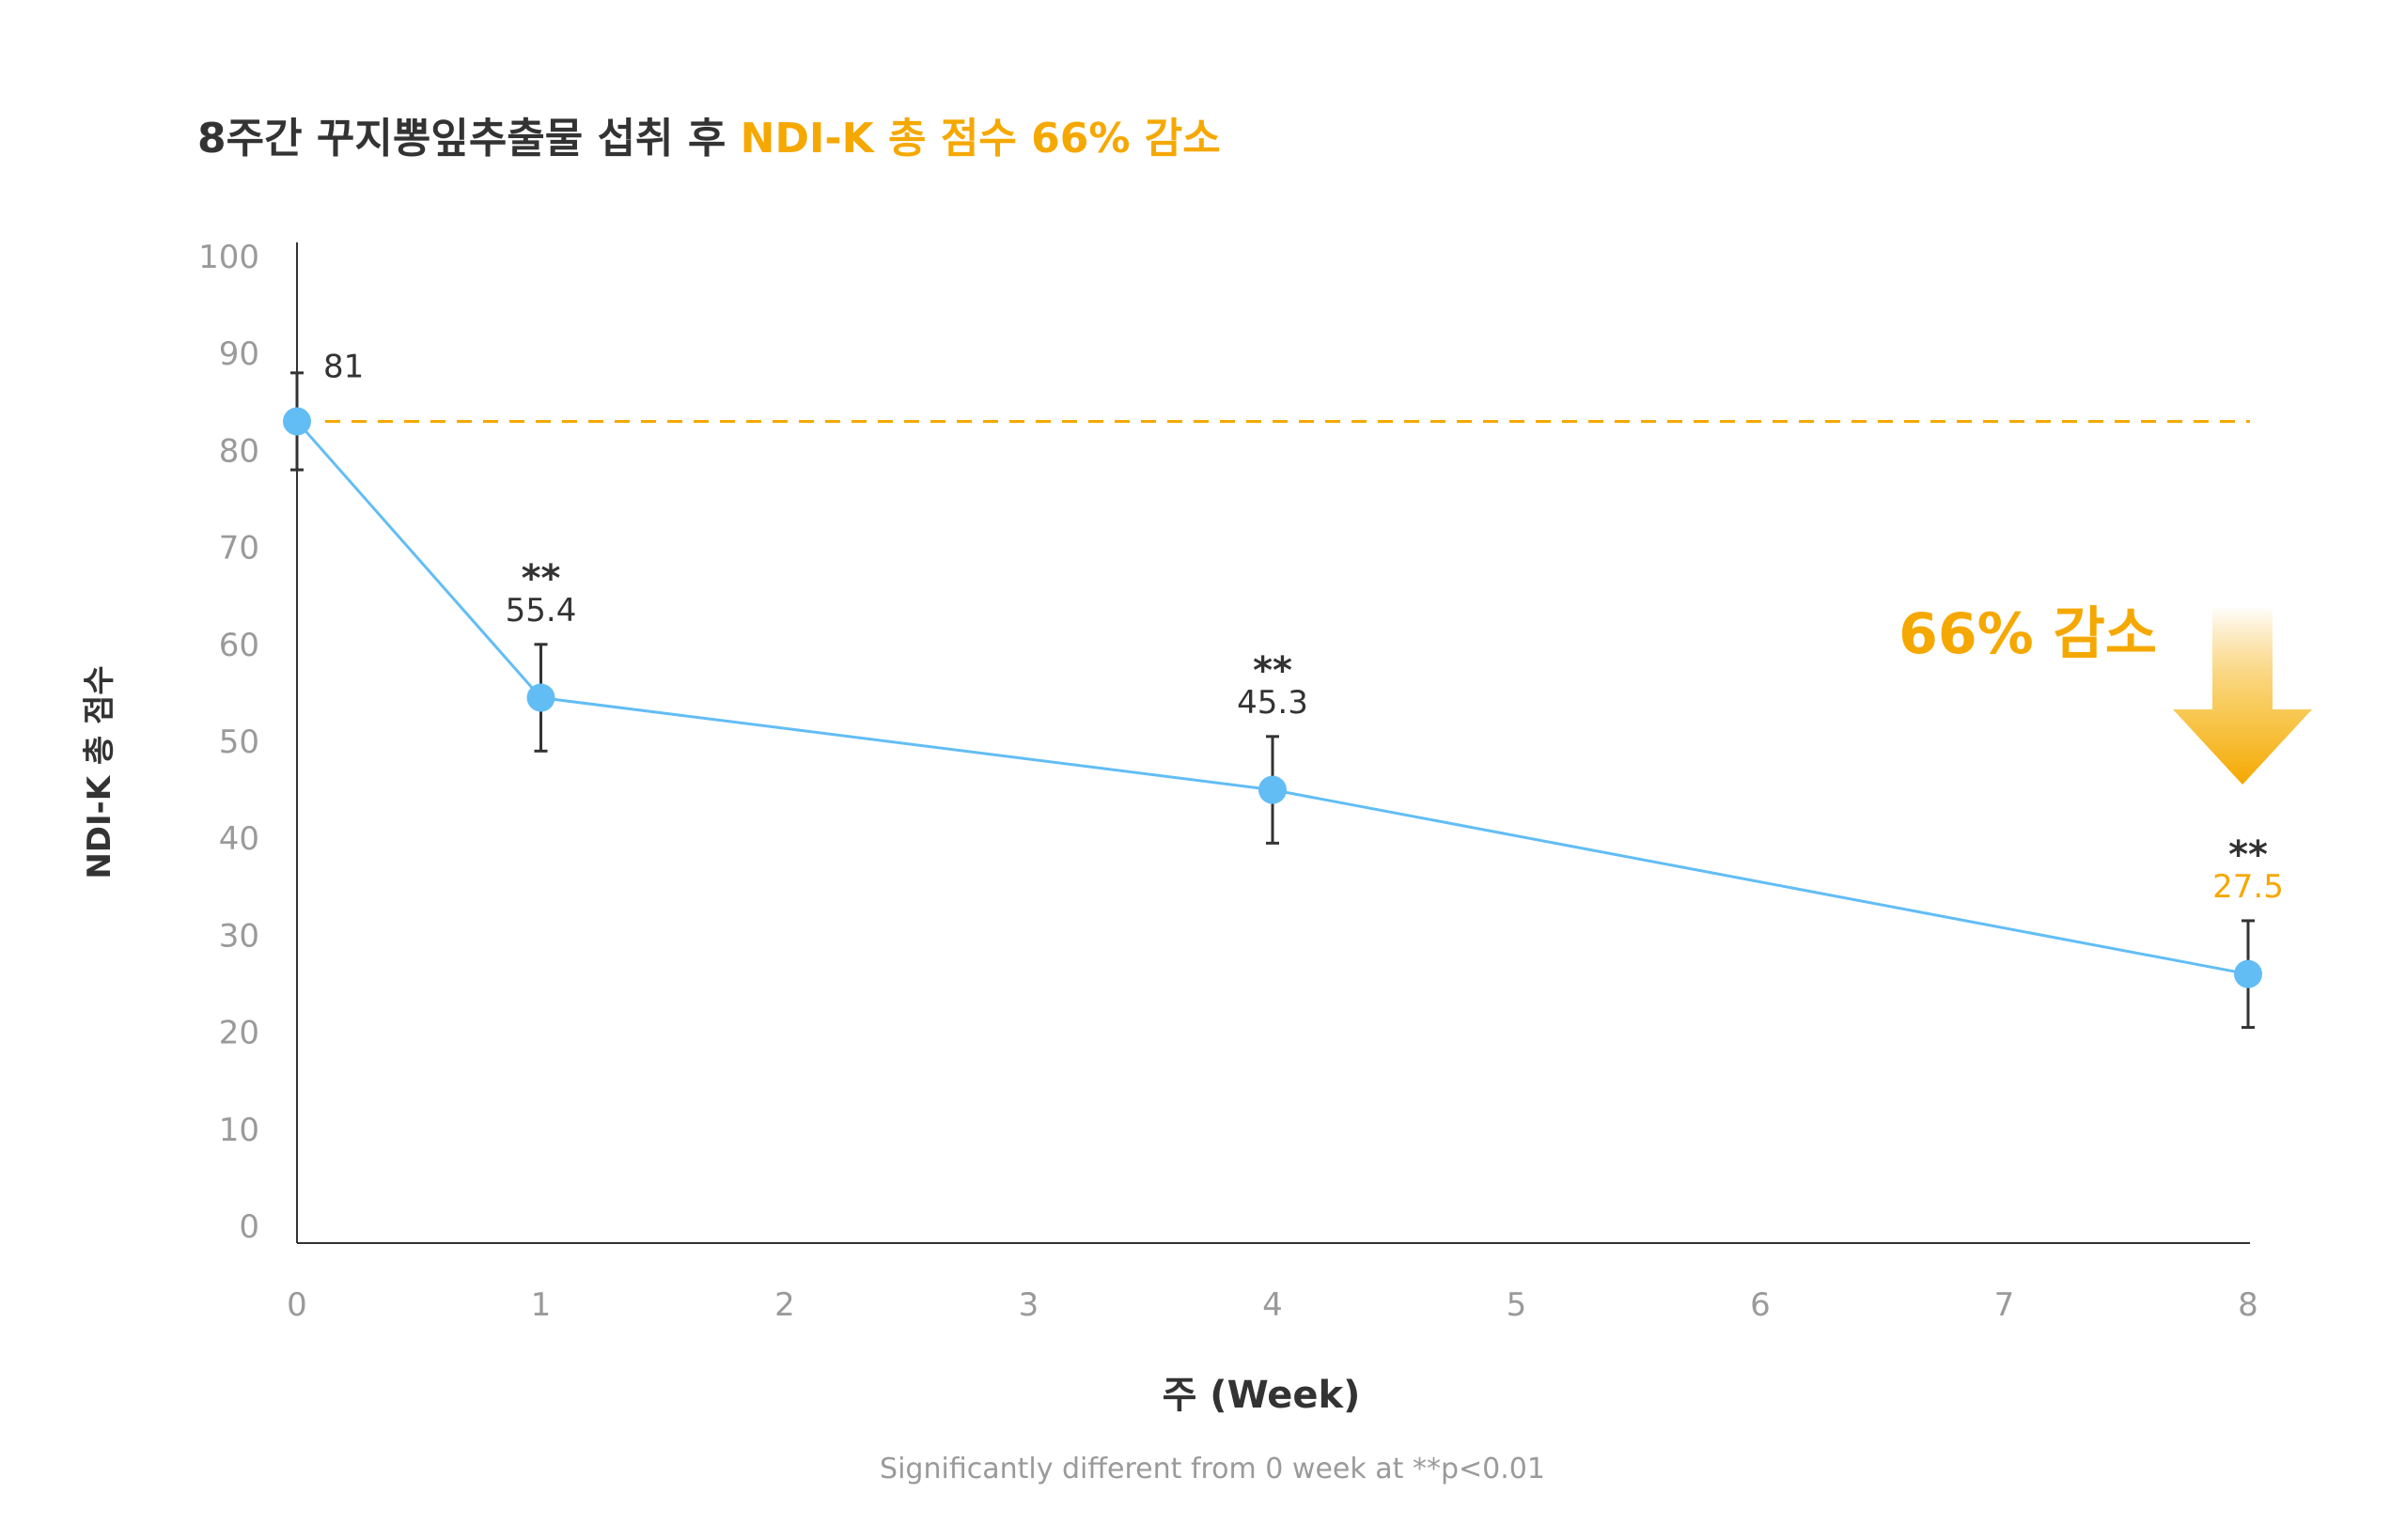 The width and height of the screenshot is (2406, 1540). Describe the element at coordinates (2248, 1305) in the screenshot. I see `x-tick-label: 8` at that location.